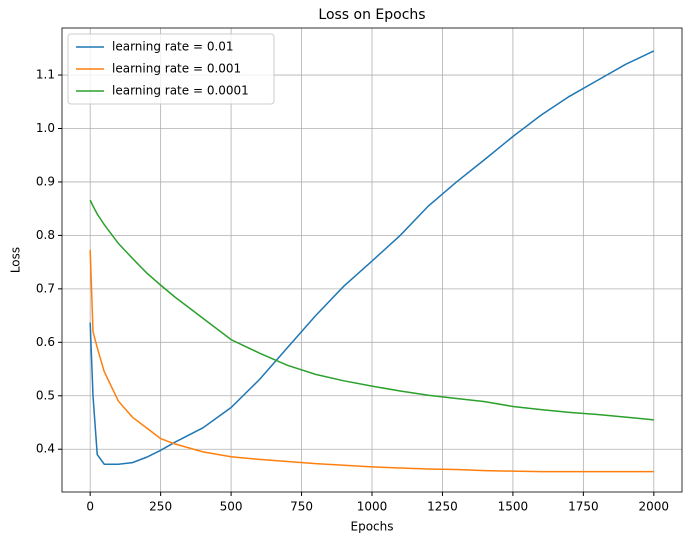 The width and height of the screenshot is (691, 545). What do you see at coordinates (231, 507) in the screenshot?
I see `x-tick-label: 500` at bounding box center [231, 507].